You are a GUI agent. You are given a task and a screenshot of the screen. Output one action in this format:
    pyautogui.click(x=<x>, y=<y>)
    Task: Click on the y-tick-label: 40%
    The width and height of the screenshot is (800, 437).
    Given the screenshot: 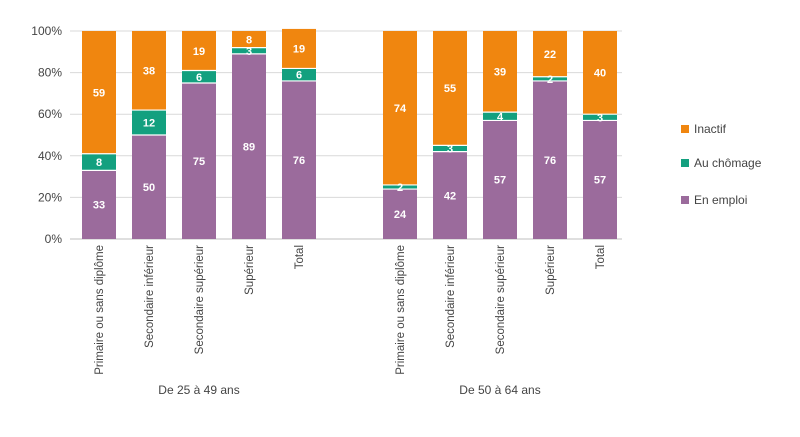 What is the action you would take?
    pyautogui.click(x=50, y=156)
    